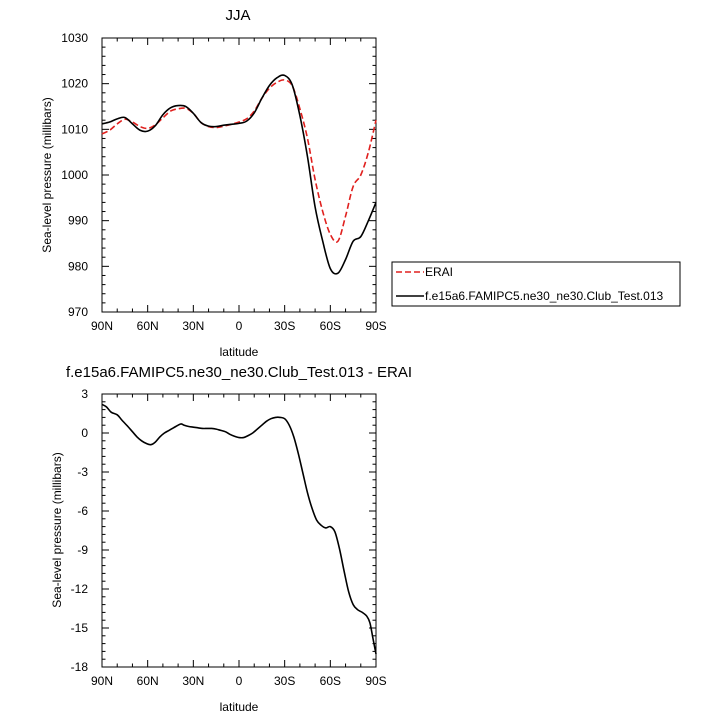 This screenshot has width=720, height=720. I want to click on top-x-tick-label: 0, so click(239, 326).